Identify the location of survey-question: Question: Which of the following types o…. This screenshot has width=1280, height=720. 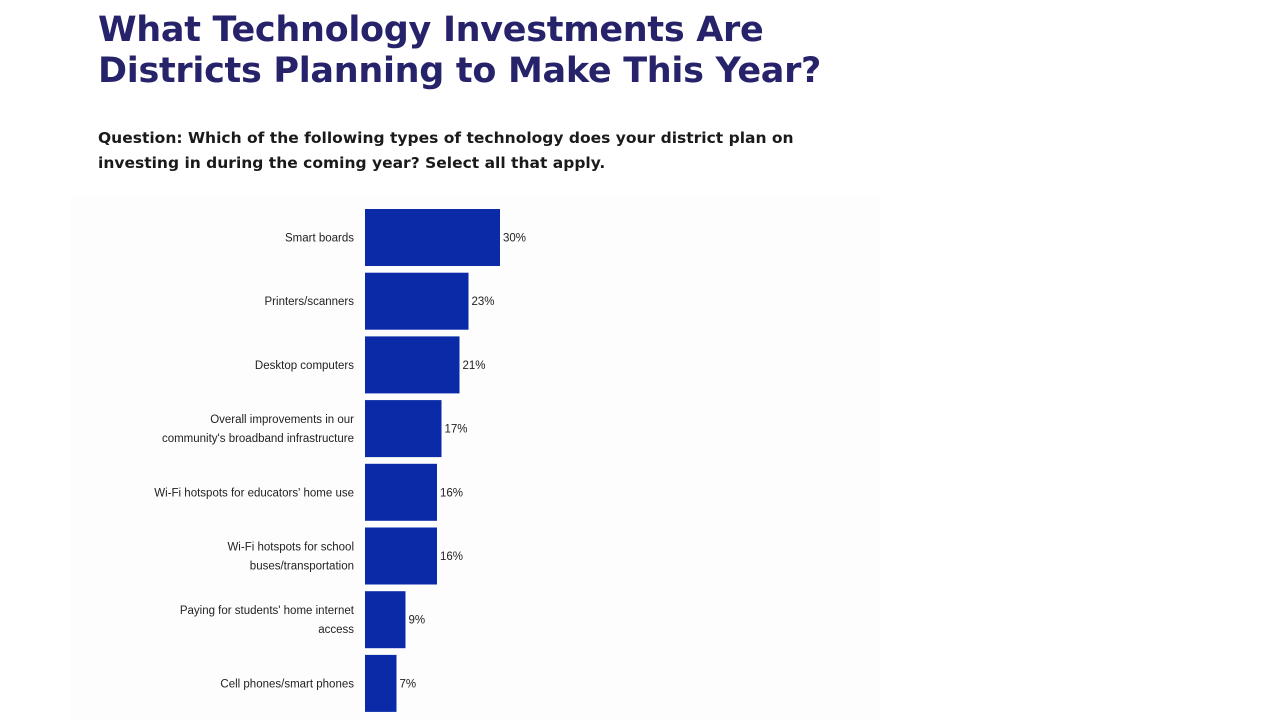
(446, 150).